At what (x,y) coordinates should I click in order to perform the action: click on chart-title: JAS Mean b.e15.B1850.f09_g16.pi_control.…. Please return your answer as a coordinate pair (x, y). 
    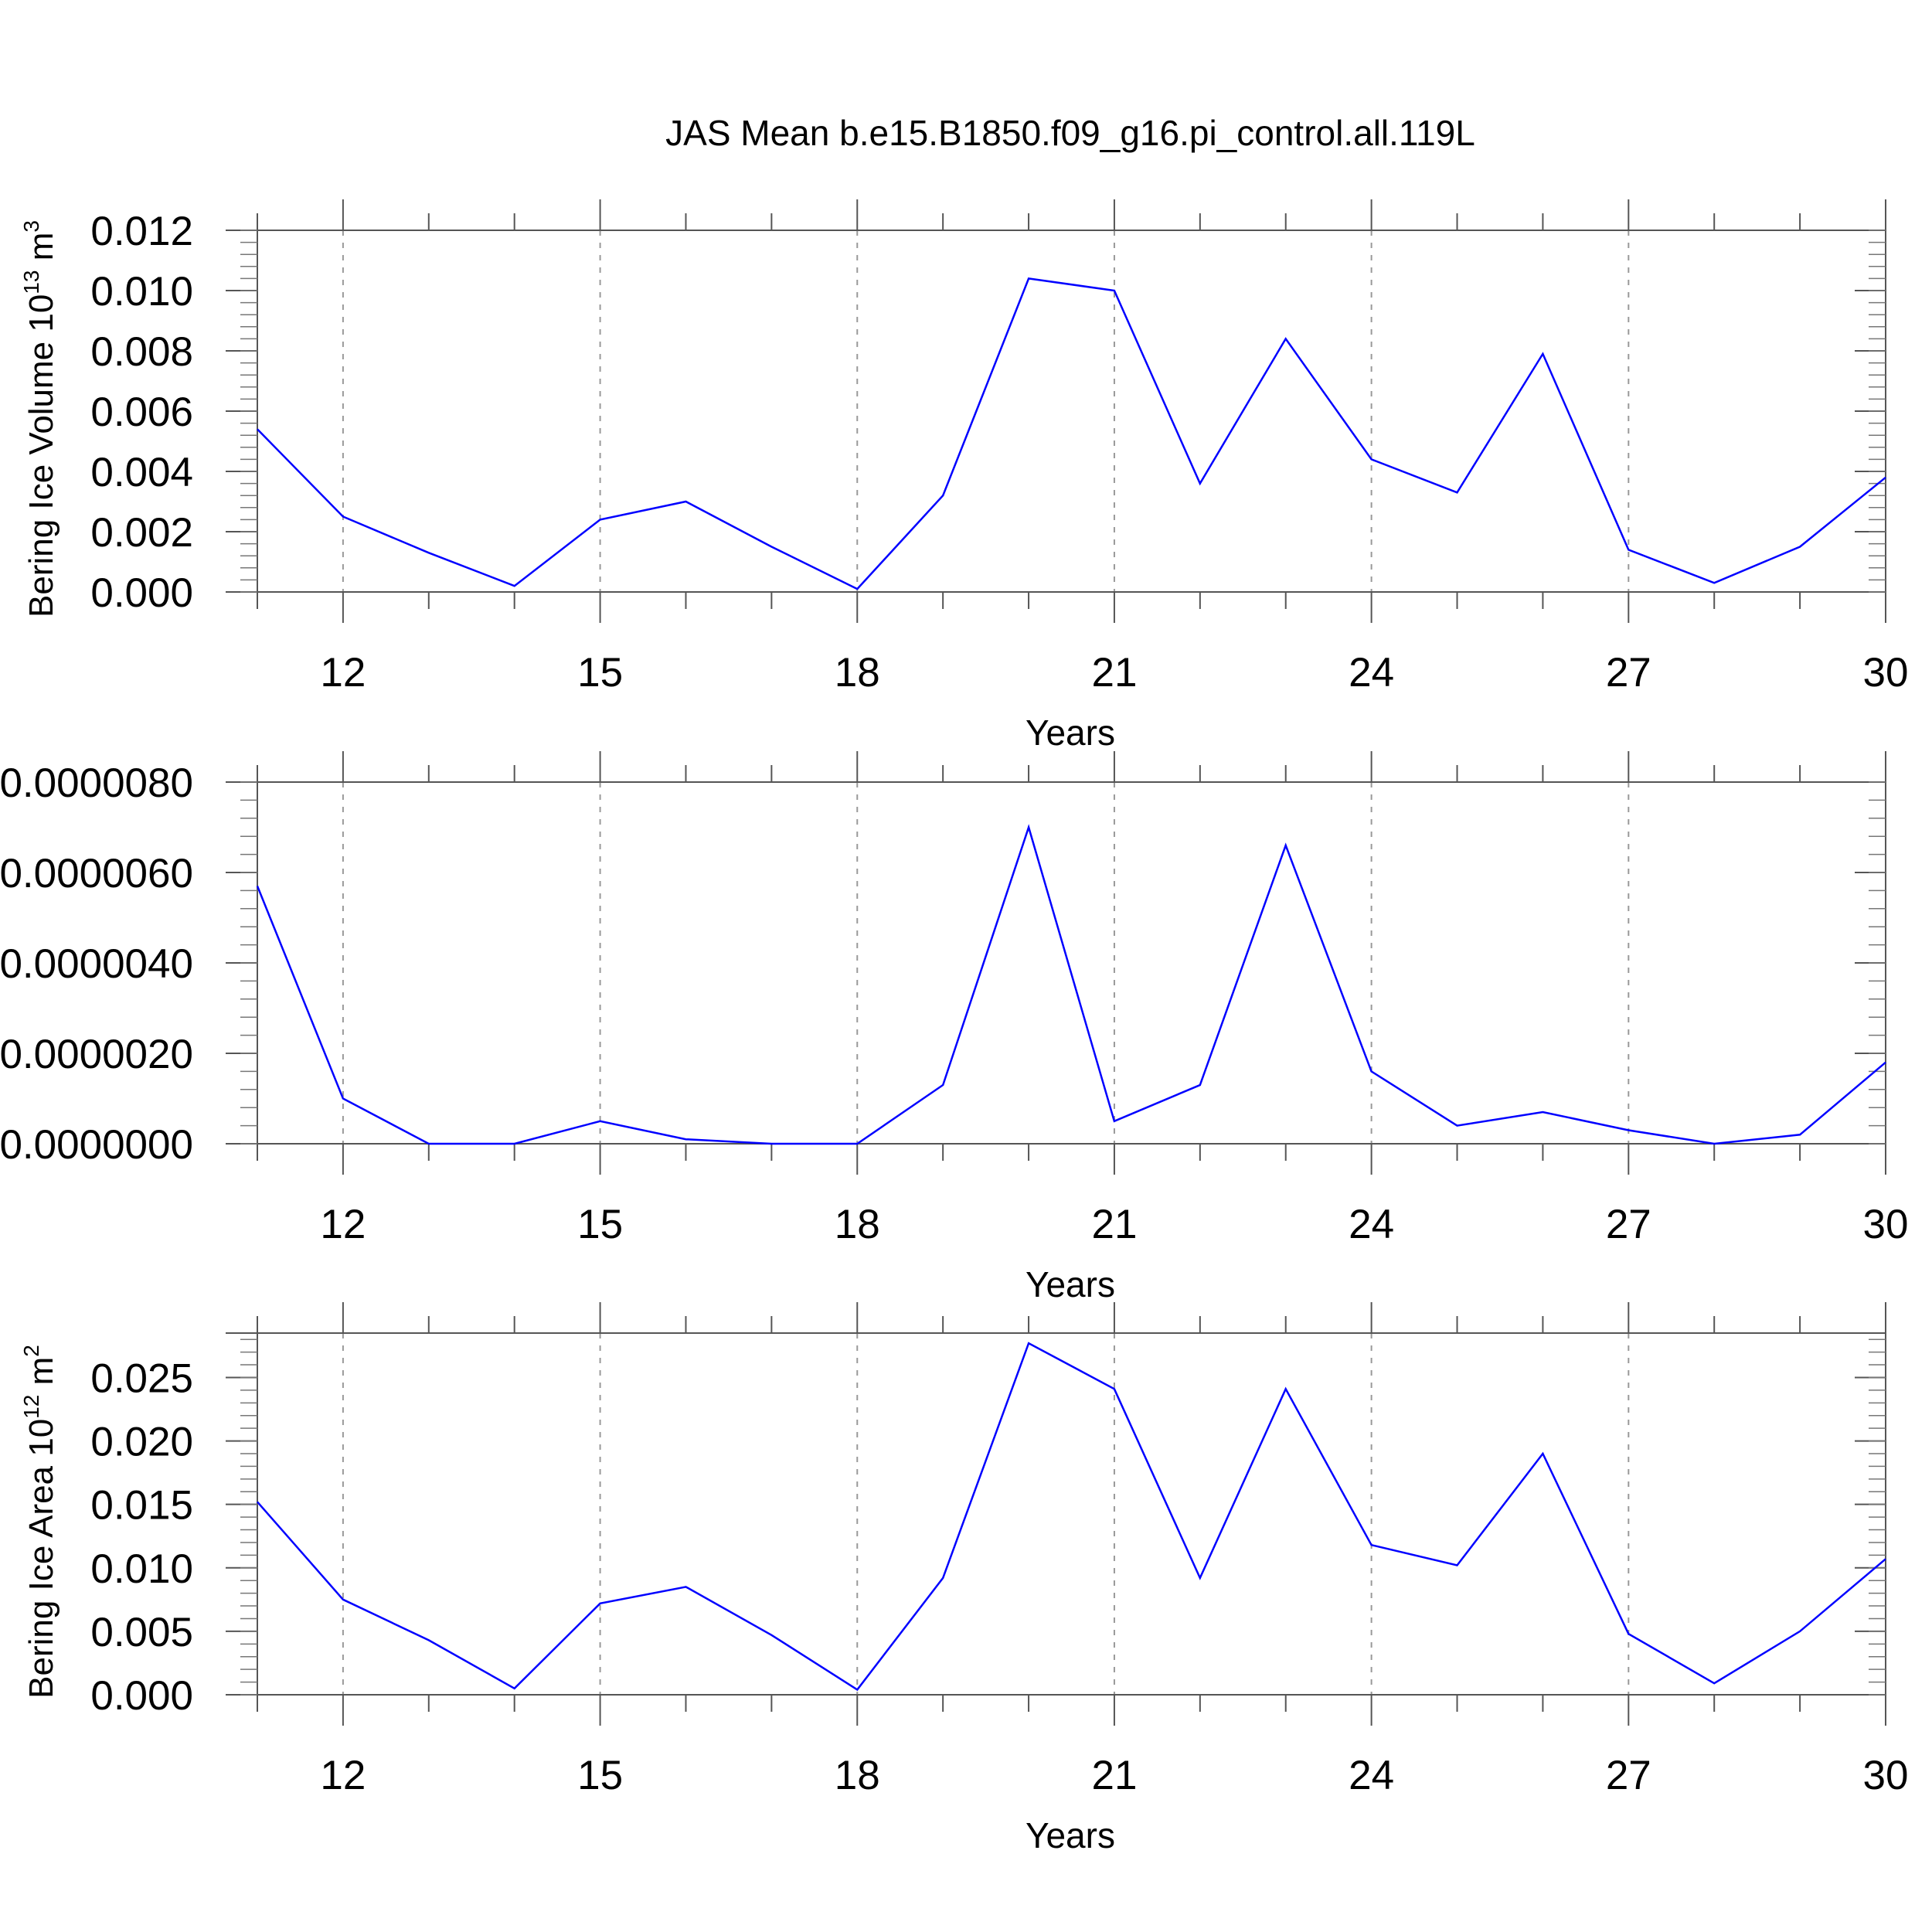
    Looking at the image, I should click on (1070, 133).